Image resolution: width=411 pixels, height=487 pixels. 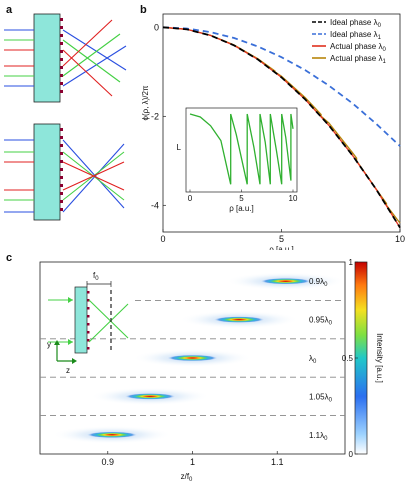 I want to click on y-axis-label: ϕ(ρ, λ)/2π, so click(x=145, y=102).